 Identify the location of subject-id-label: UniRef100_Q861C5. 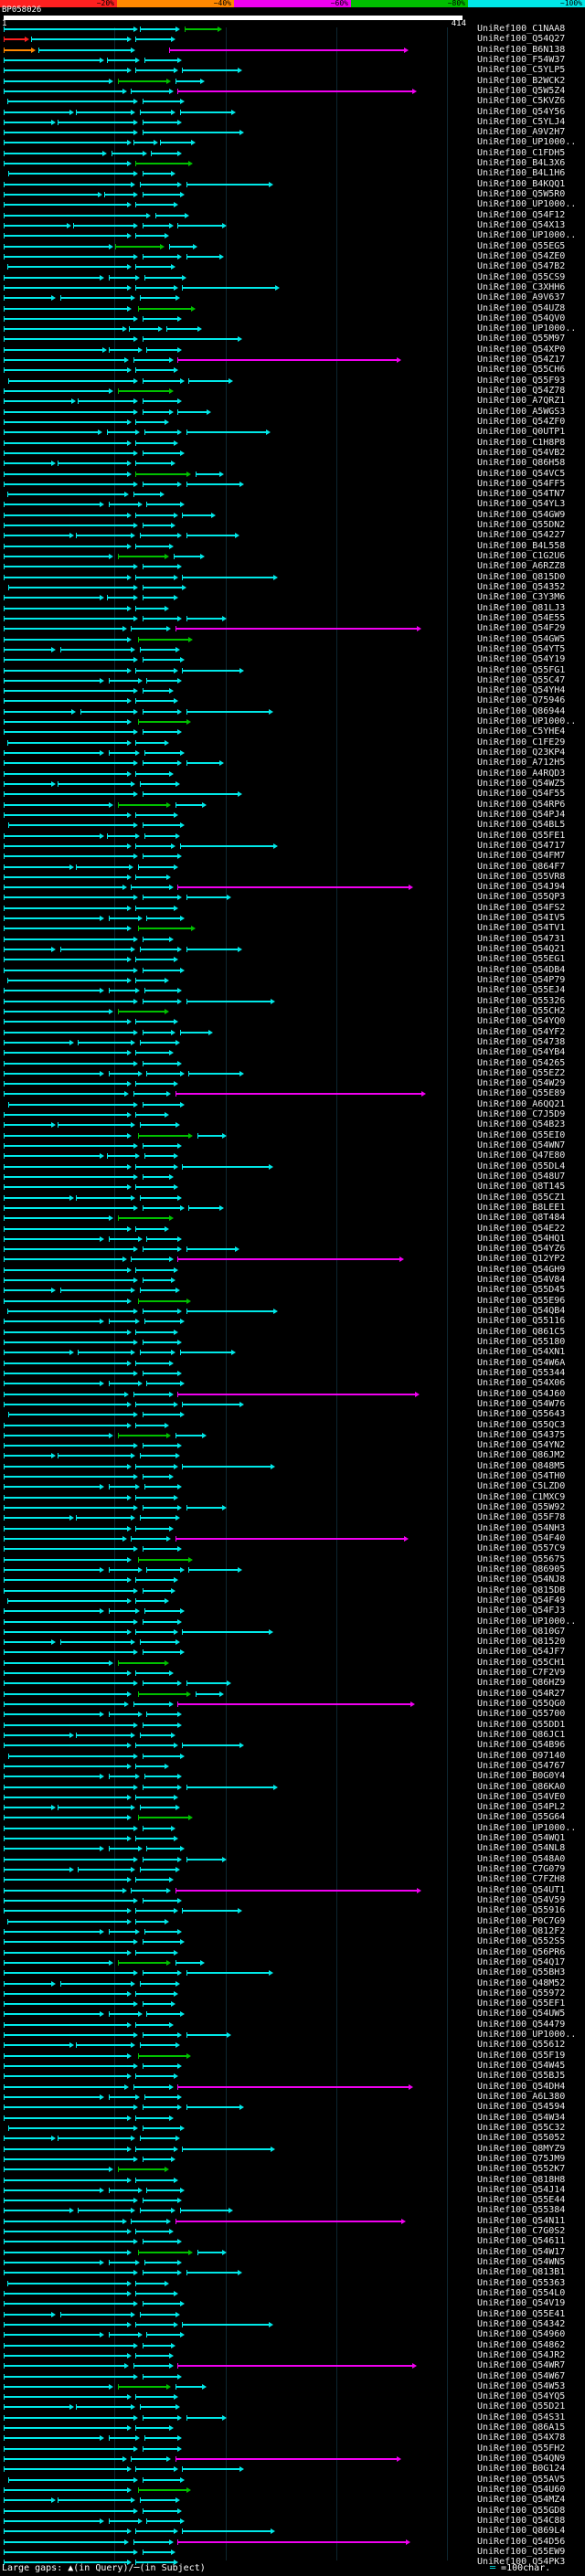
(521, 1332).